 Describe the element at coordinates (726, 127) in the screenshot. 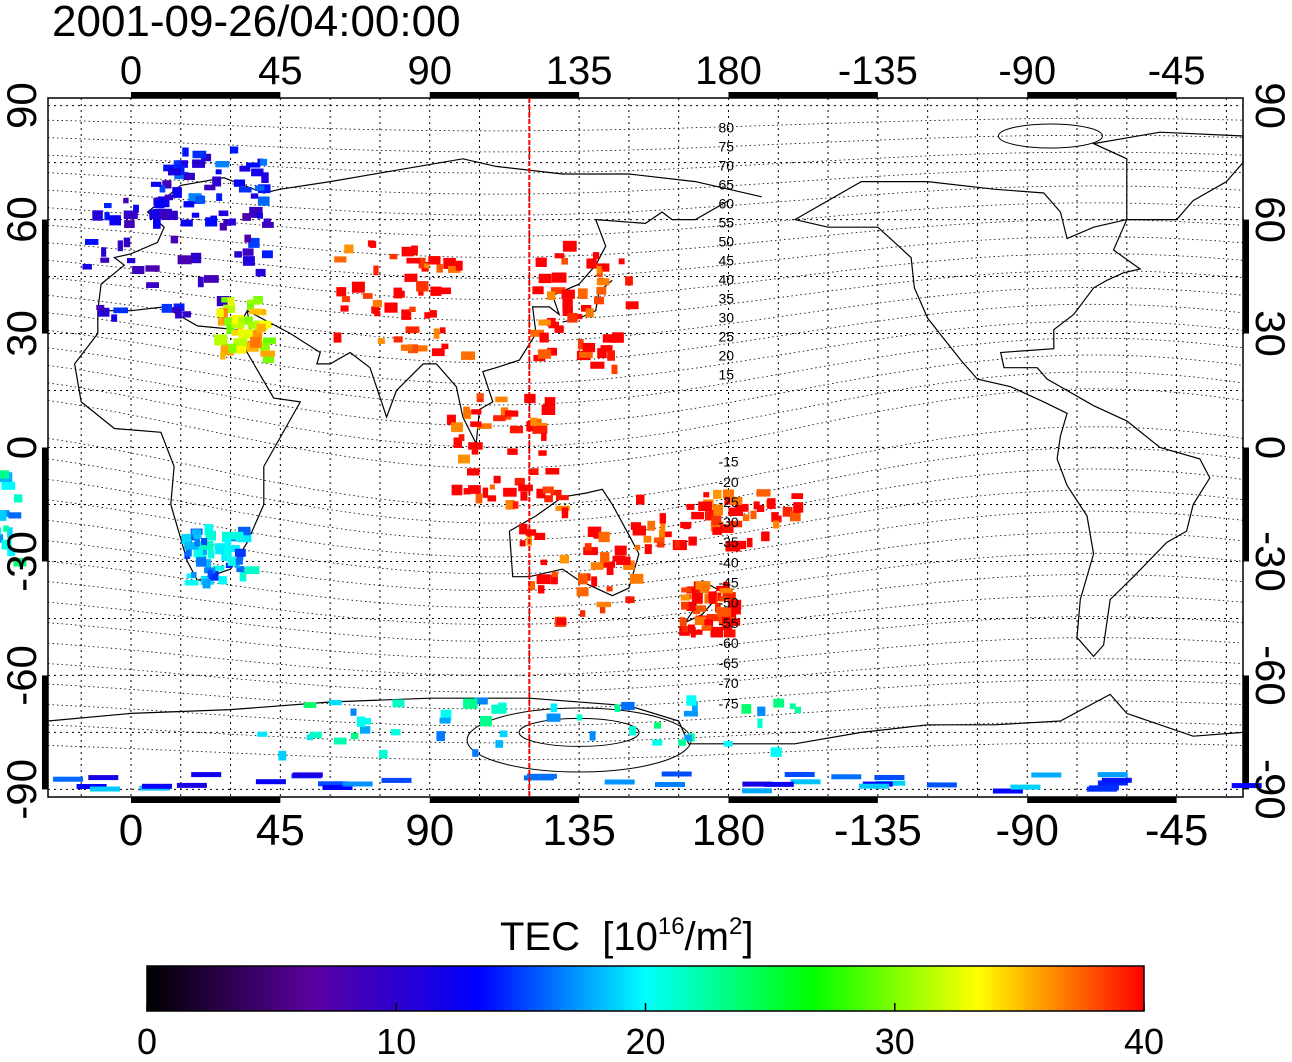

I see `contour-label: 80` at that location.